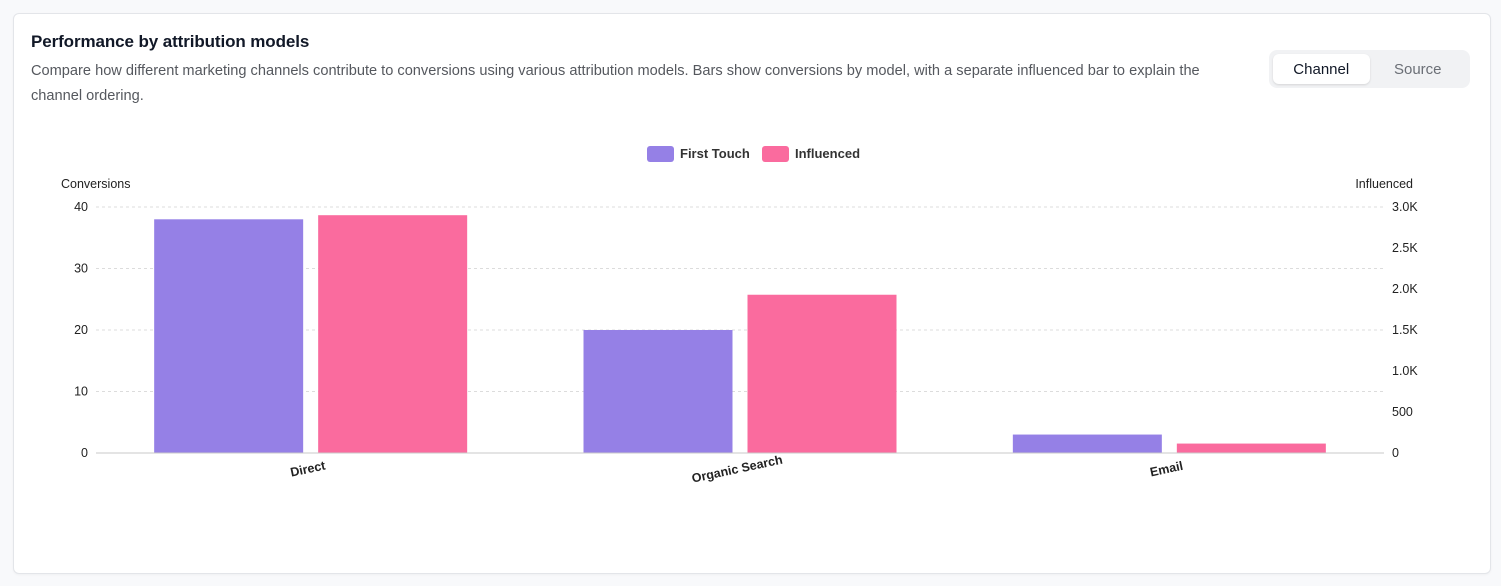 Image resolution: width=1501 pixels, height=586 pixels. What do you see at coordinates (827, 153) in the screenshot?
I see `legend-label: Influenced` at bounding box center [827, 153].